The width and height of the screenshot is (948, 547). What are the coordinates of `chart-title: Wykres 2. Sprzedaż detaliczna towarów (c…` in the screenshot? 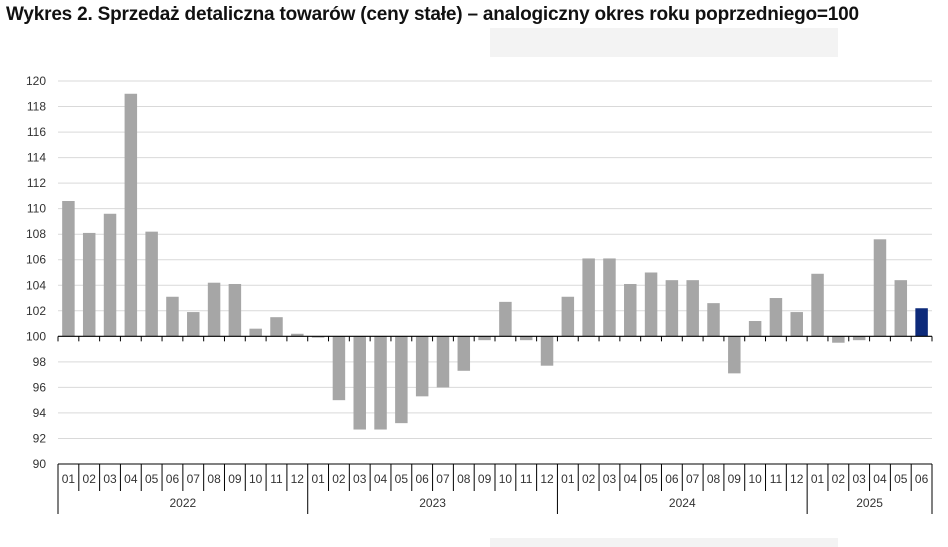 It's located at (432, 14).